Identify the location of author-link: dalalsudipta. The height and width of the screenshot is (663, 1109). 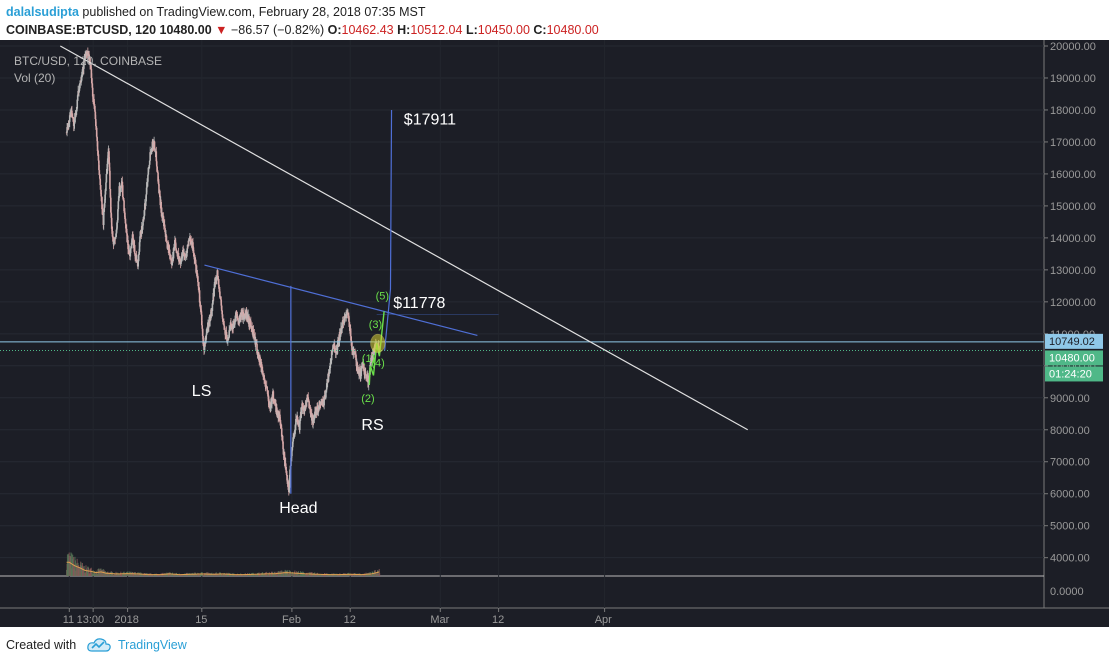
(42, 12).